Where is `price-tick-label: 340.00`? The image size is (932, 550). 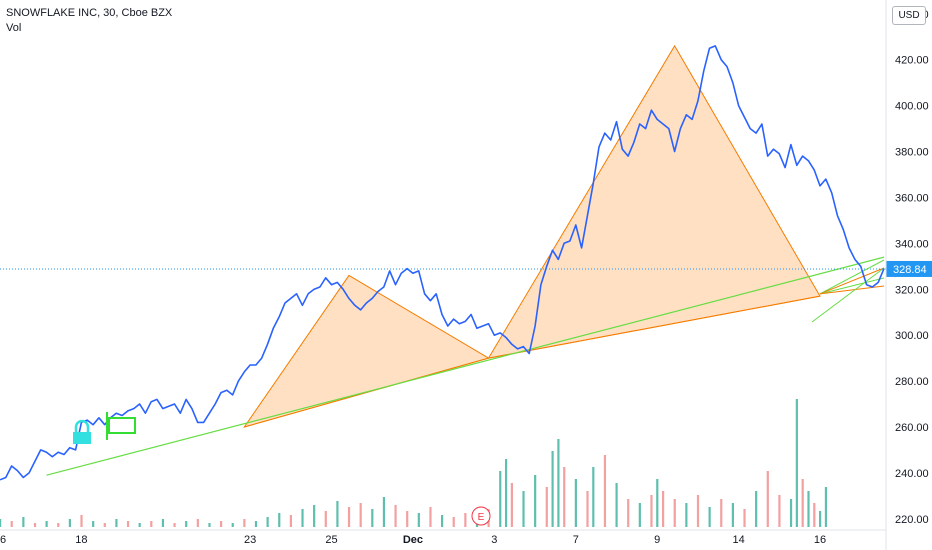
price-tick-label: 340.00 is located at coordinates (912, 244).